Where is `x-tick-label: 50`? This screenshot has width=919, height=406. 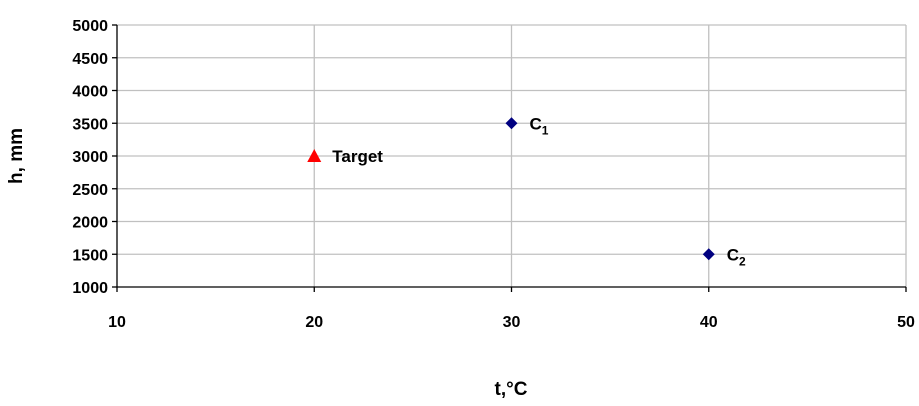 x-tick-label: 50 is located at coordinates (906, 322).